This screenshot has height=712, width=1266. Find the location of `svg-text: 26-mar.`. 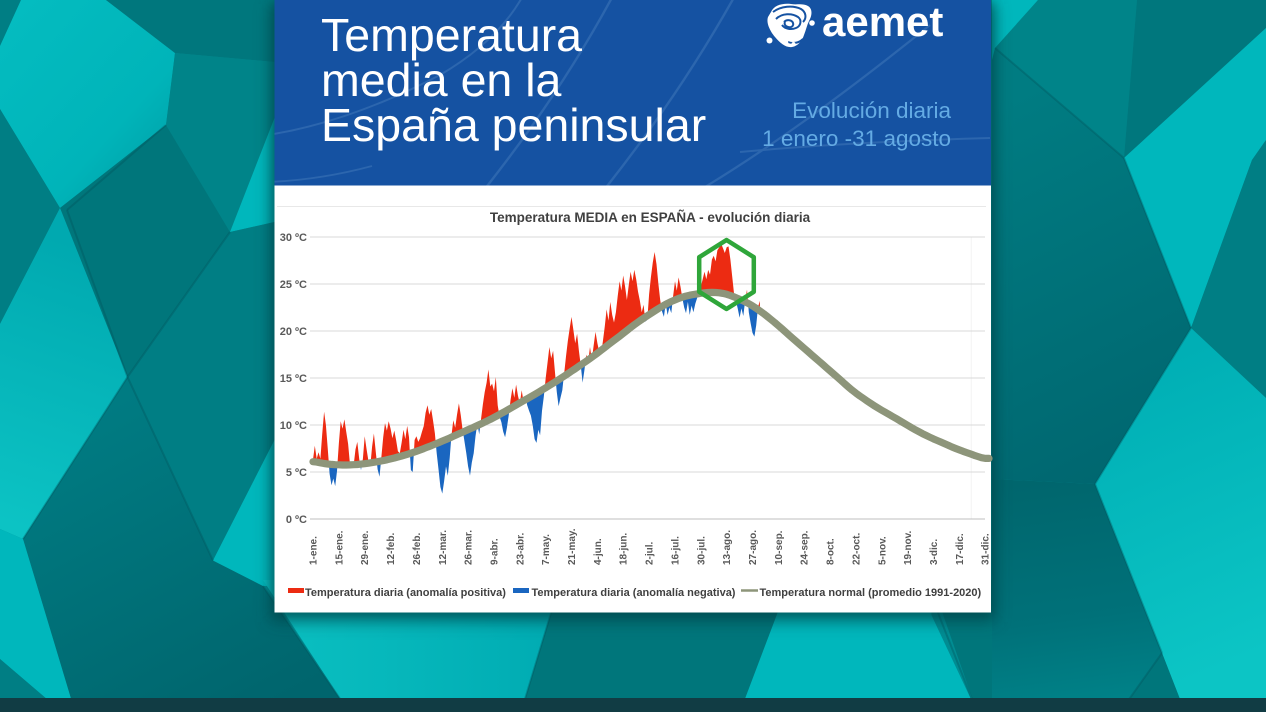

svg-text: 26-mar. is located at coordinates (469, 547).